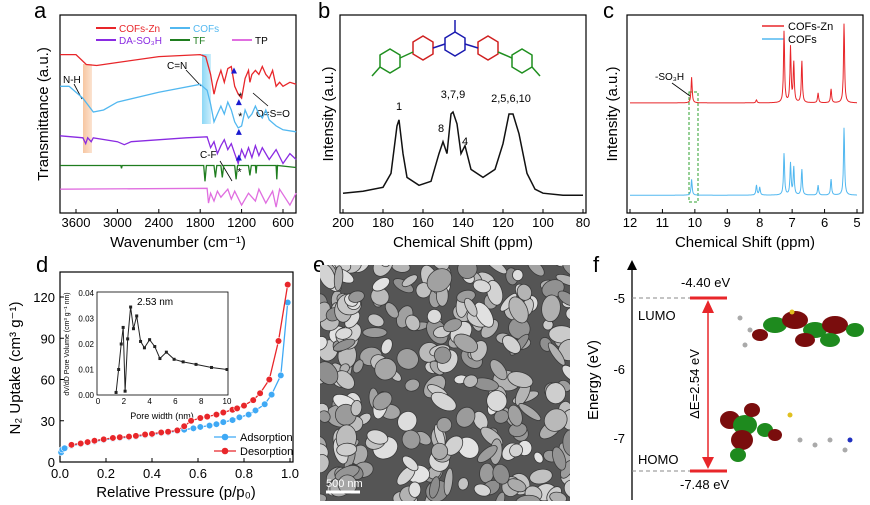 This screenshot has width=870, height=505. What do you see at coordinates (399, 107) in the screenshot?
I see `peak-label: 1` at bounding box center [399, 107].